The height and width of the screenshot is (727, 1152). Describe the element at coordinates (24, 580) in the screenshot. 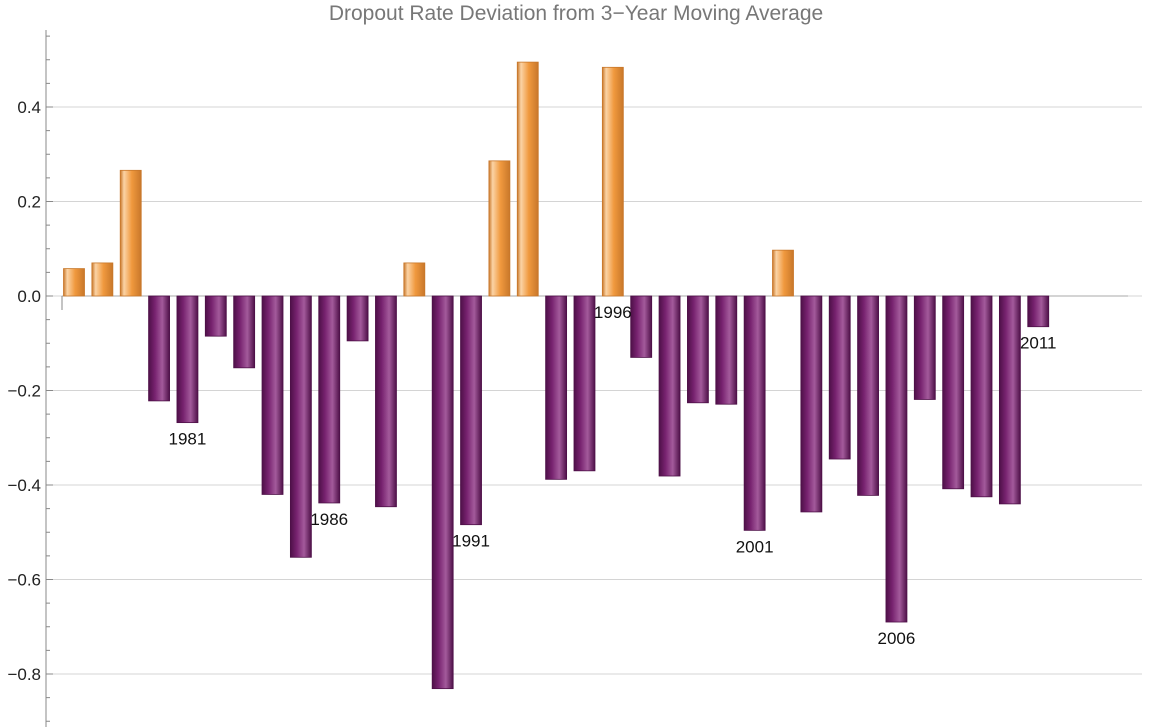

I see `y-tick-label: −0.6` at that location.